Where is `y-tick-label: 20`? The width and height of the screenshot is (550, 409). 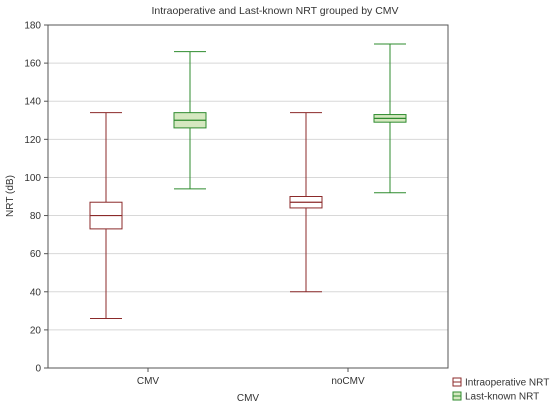 y-tick-label: 20 is located at coordinates (36, 330).